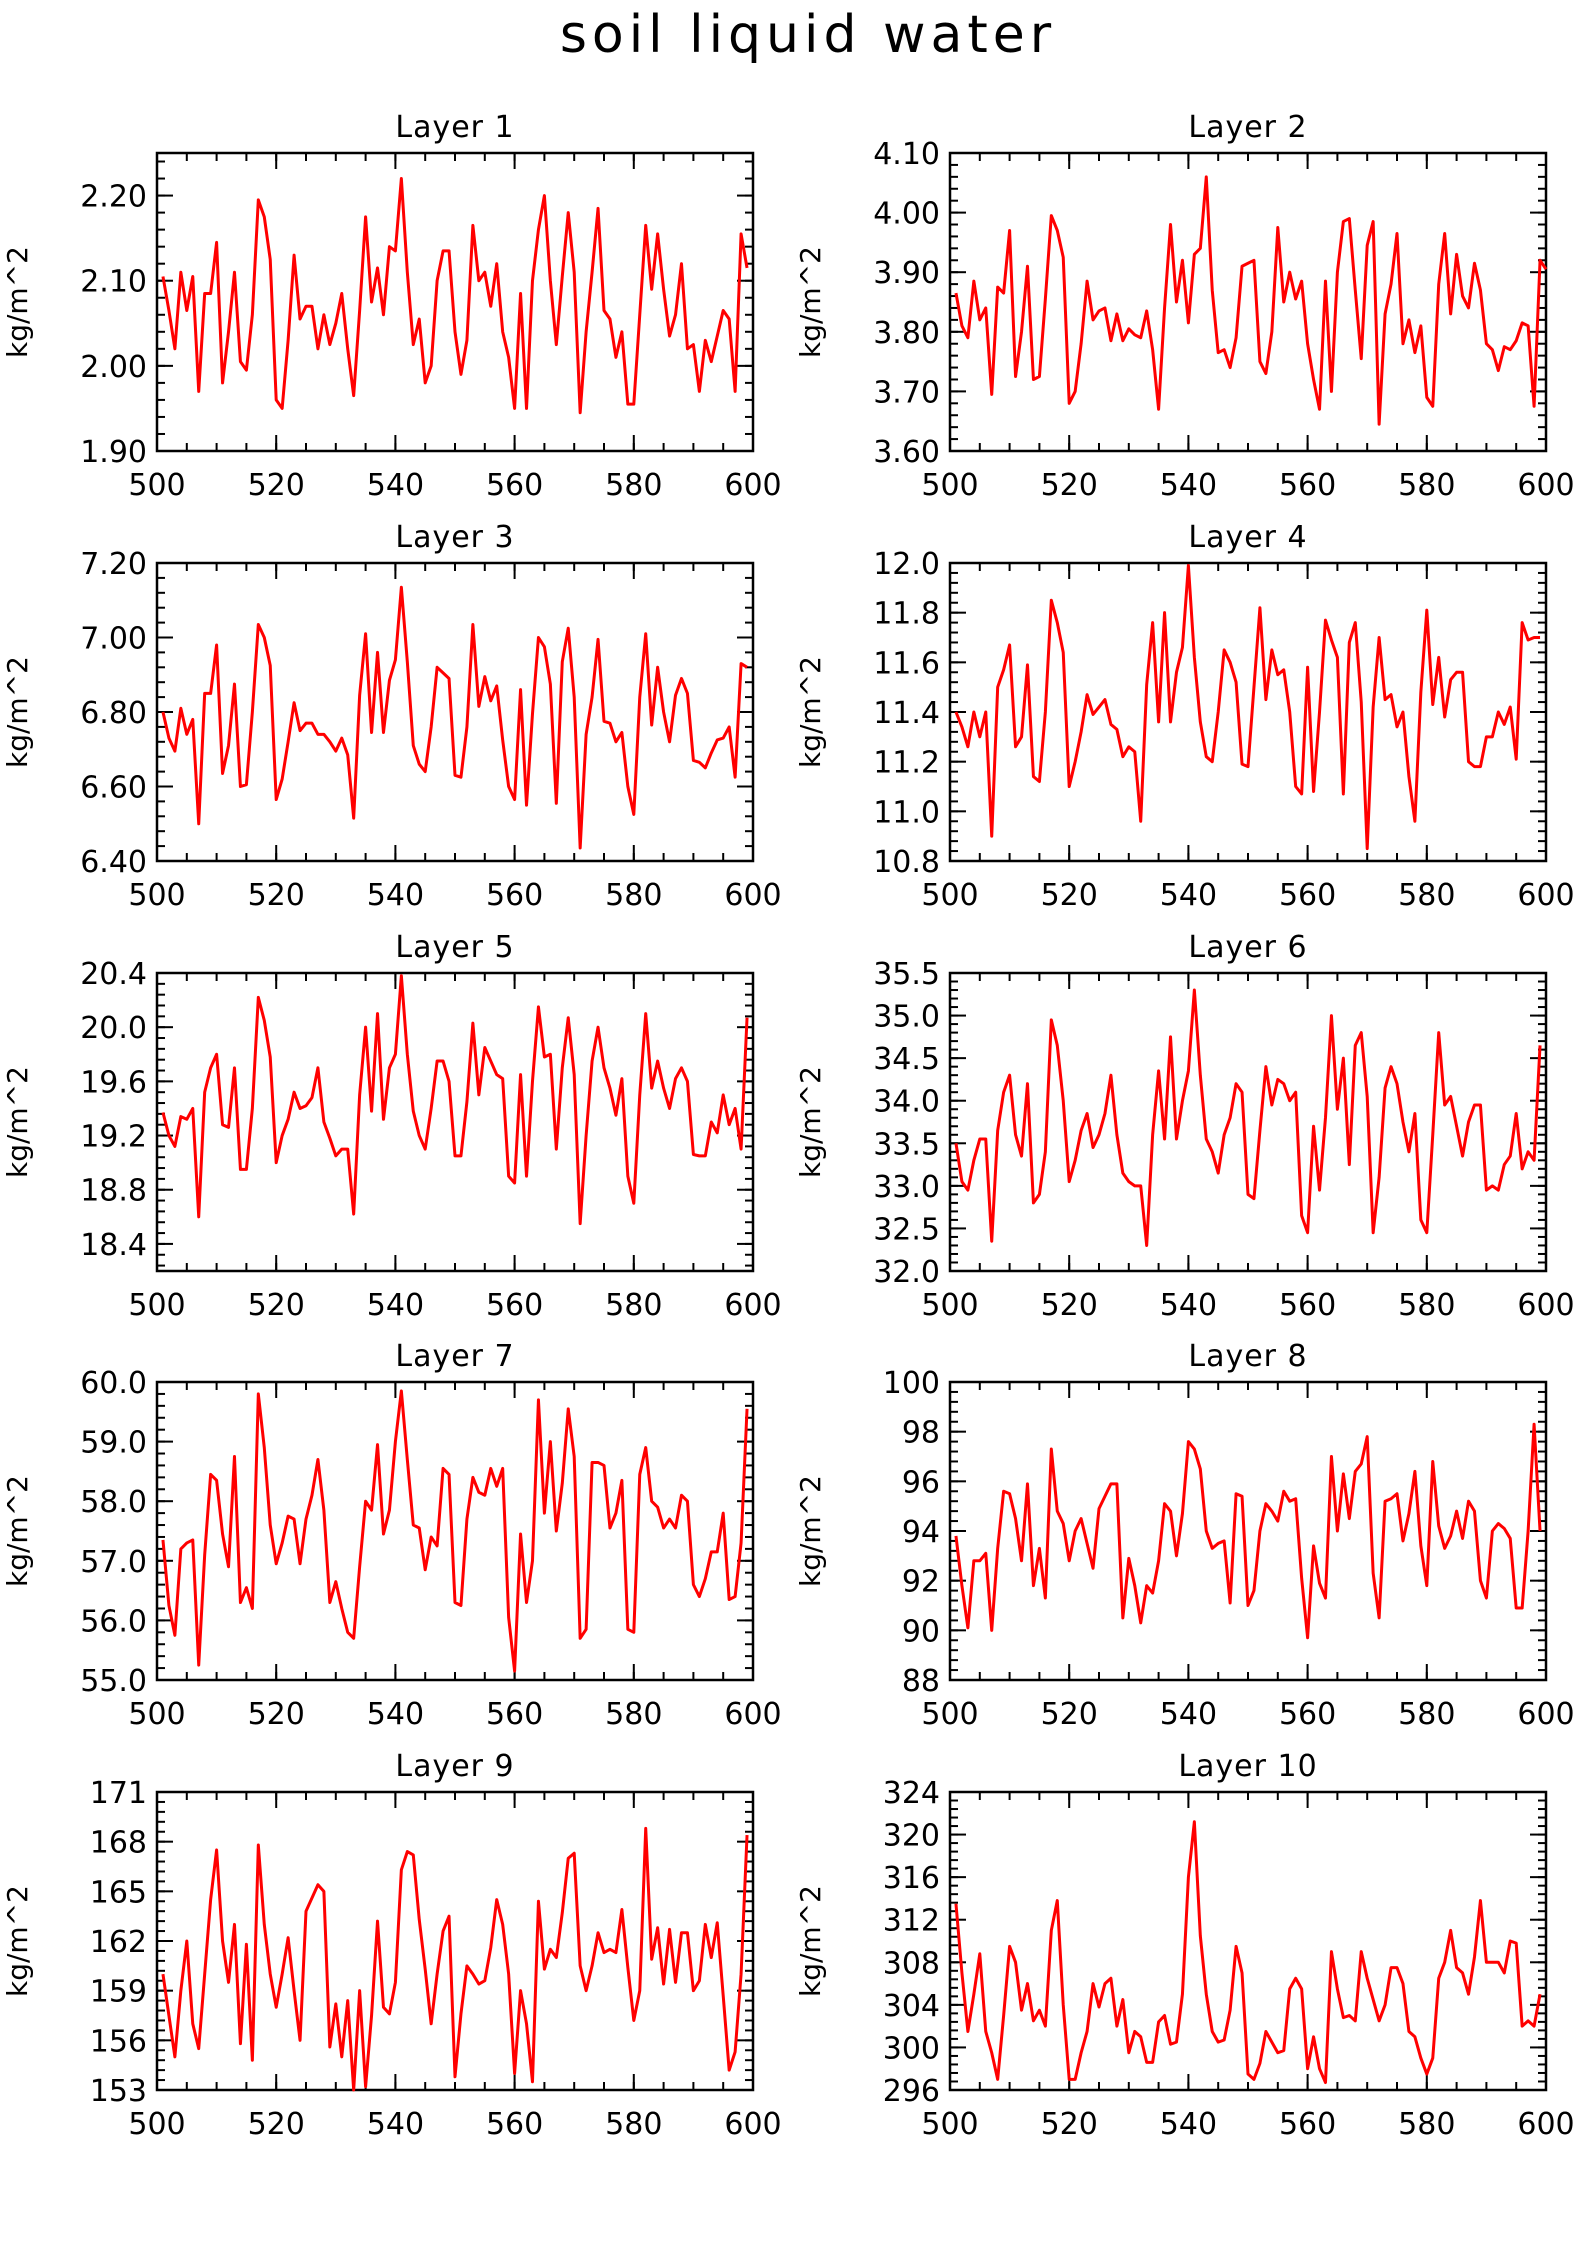  I want to click on panel-title: Layer 7, so click(454, 1356).